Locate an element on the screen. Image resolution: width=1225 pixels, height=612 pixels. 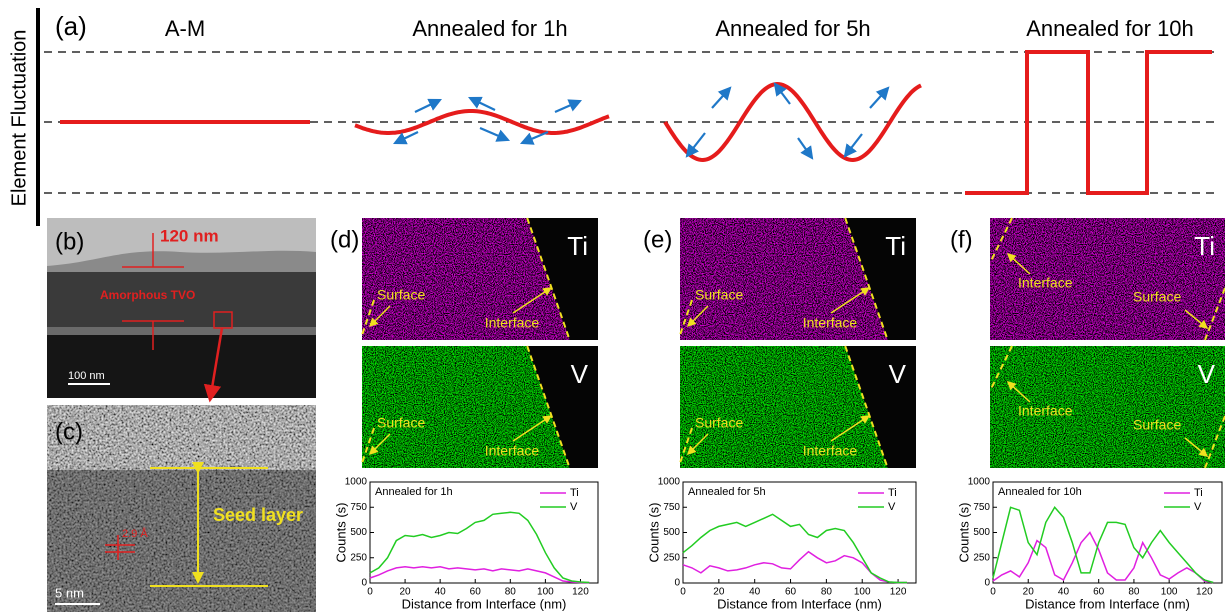
chart-title: Annealed for 1h is located at coordinates (414, 492).